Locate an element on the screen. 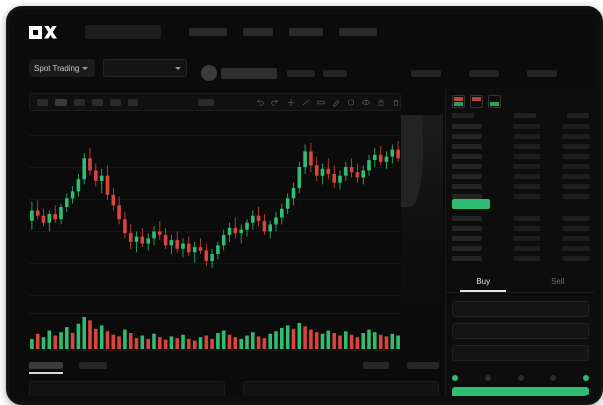 The width and height of the screenshot is (603, 405). total-field is located at coordinates (520, 353).